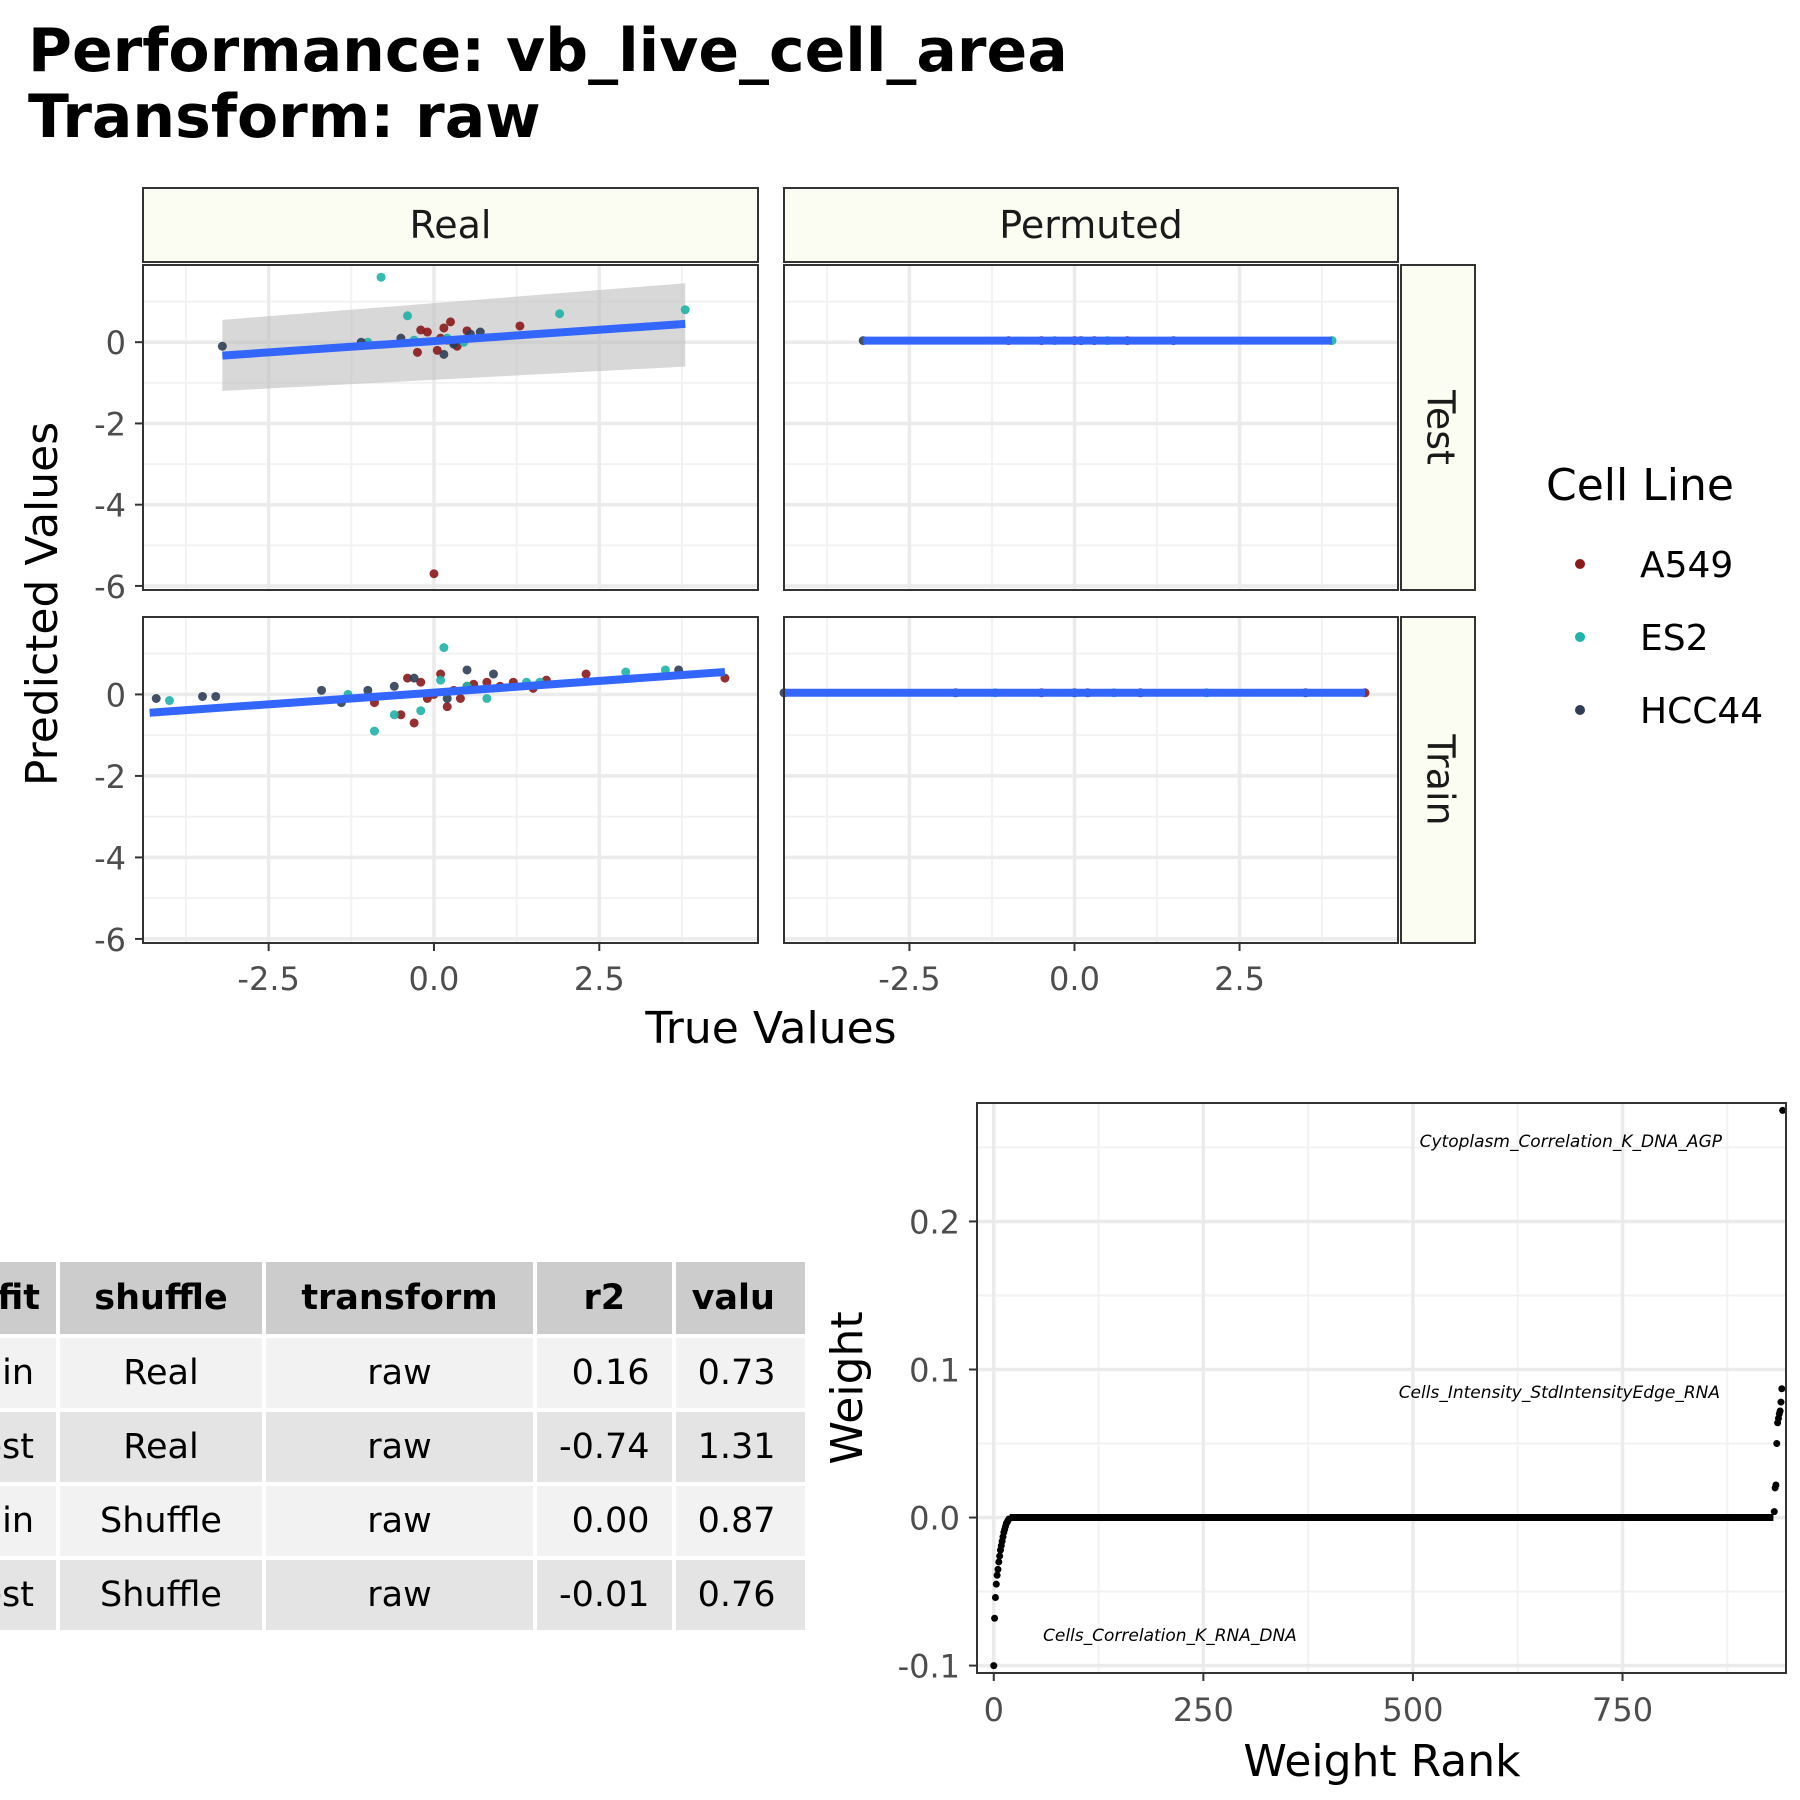 Image resolution: width=1800 pixels, height=1800 pixels. What do you see at coordinates (1674, 638) in the screenshot?
I see `legend-label-es2: ES2` at bounding box center [1674, 638].